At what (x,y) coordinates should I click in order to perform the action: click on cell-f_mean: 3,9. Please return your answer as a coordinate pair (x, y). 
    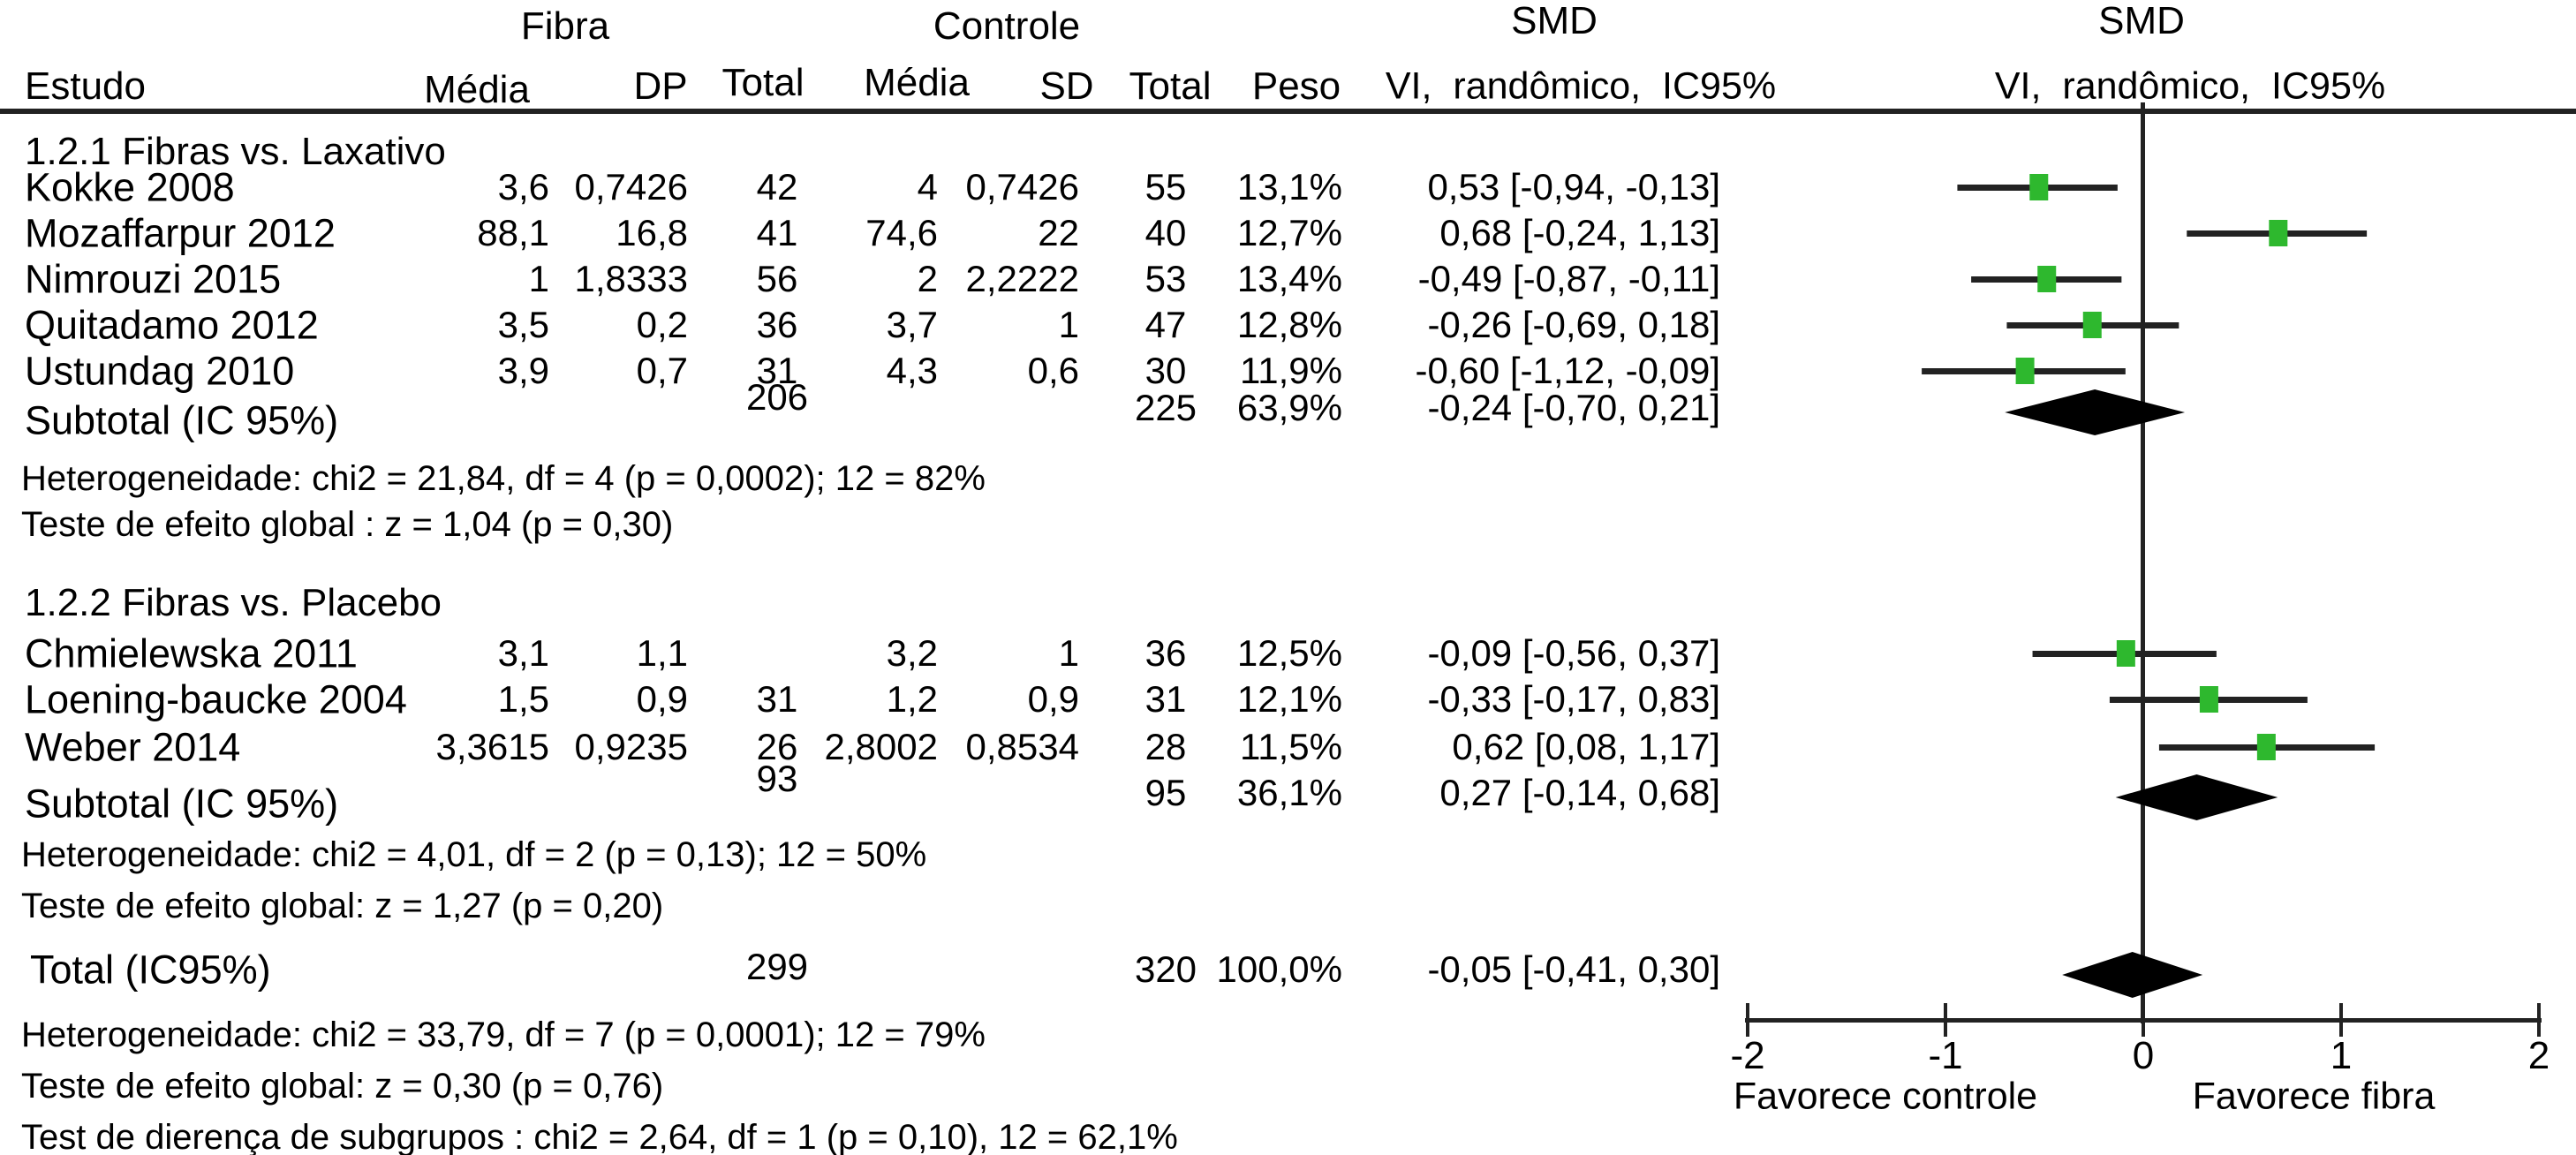
    Looking at the image, I should click on (523, 370).